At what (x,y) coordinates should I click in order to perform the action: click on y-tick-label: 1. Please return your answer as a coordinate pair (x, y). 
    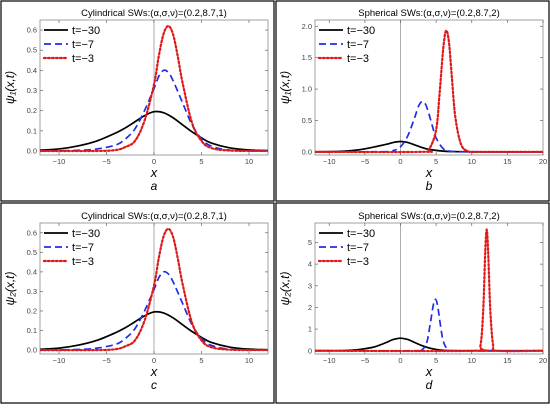
    Looking at the image, I should click on (310, 329).